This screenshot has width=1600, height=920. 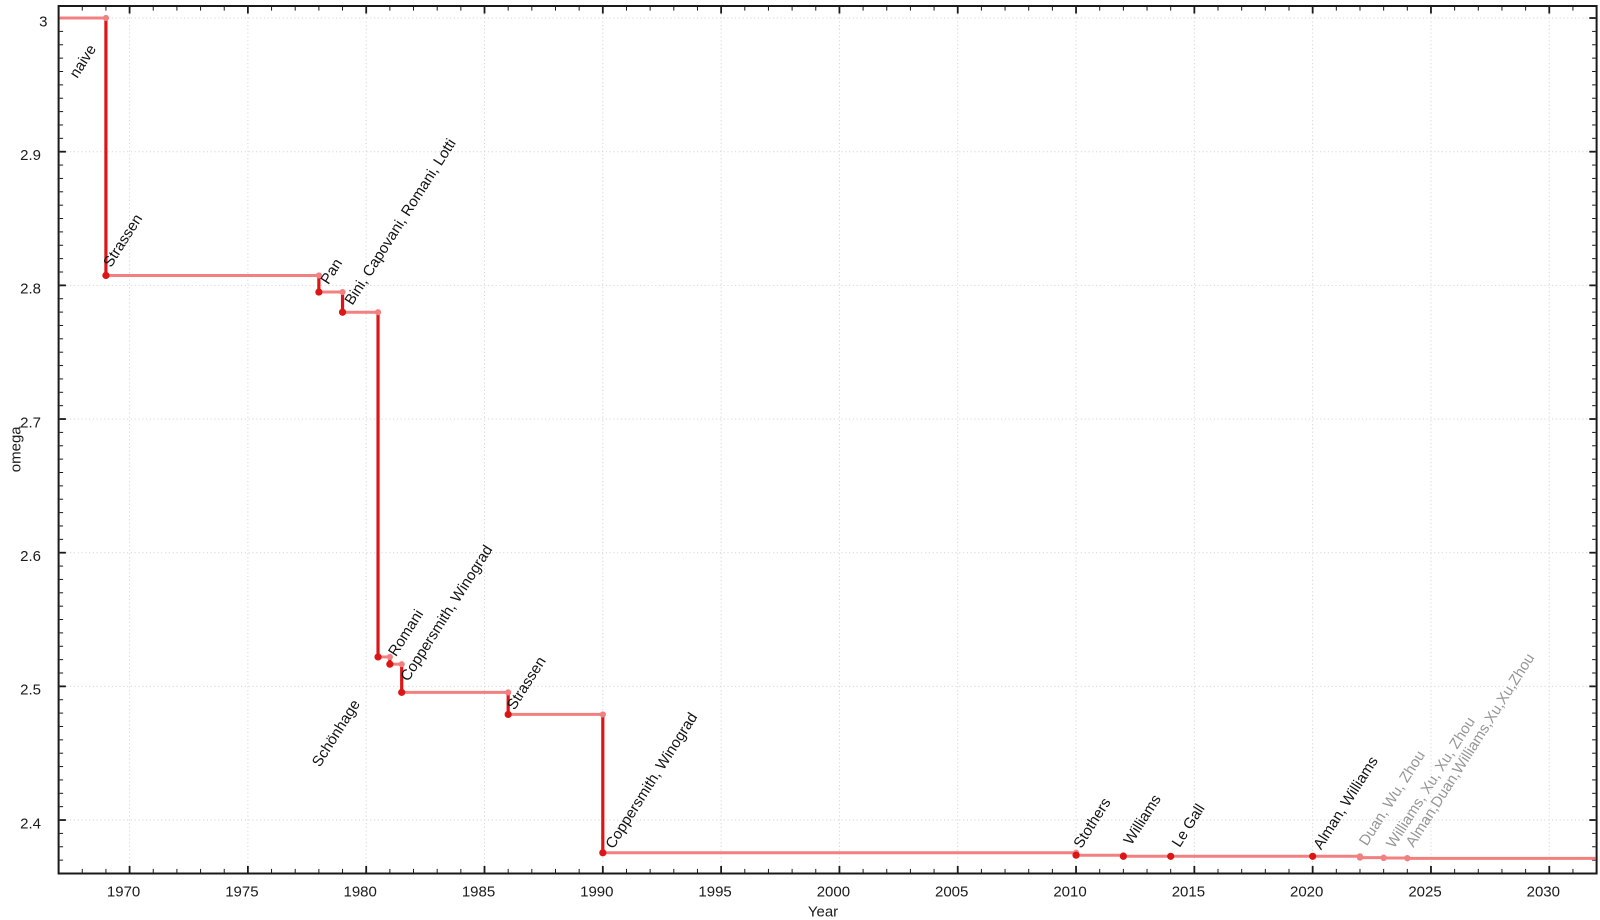 I want to click on x-tick-label: 1970, so click(x=123, y=892).